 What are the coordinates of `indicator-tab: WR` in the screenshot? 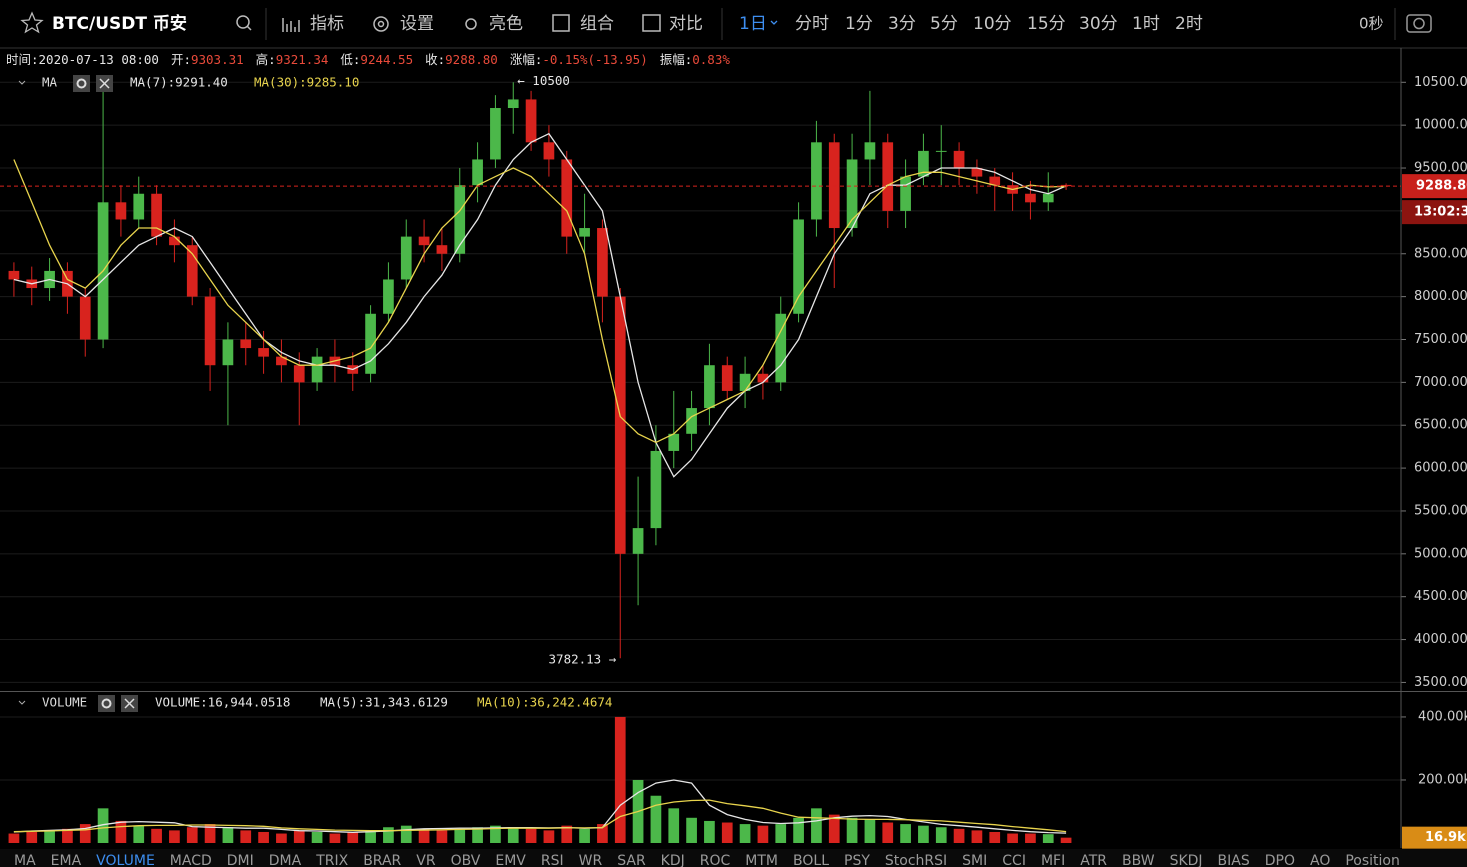 It's located at (591, 860).